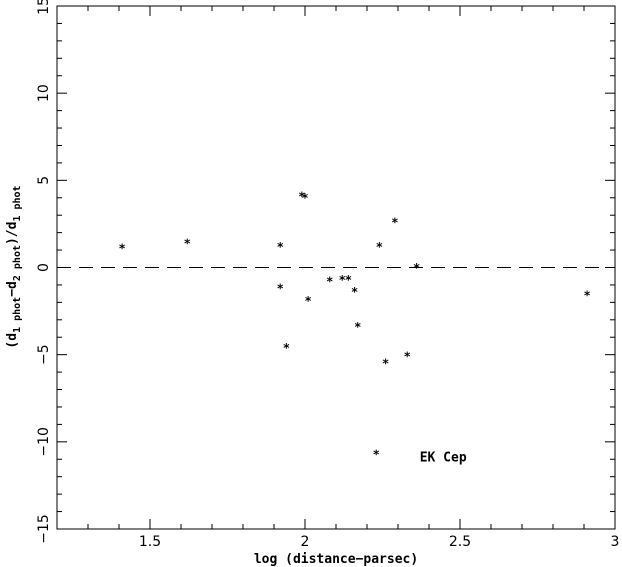 This screenshot has height=567, width=622. Describe the element at coordinates (12, 233) in the screenshot. I see `y-label-part-3: )/d` at that location.